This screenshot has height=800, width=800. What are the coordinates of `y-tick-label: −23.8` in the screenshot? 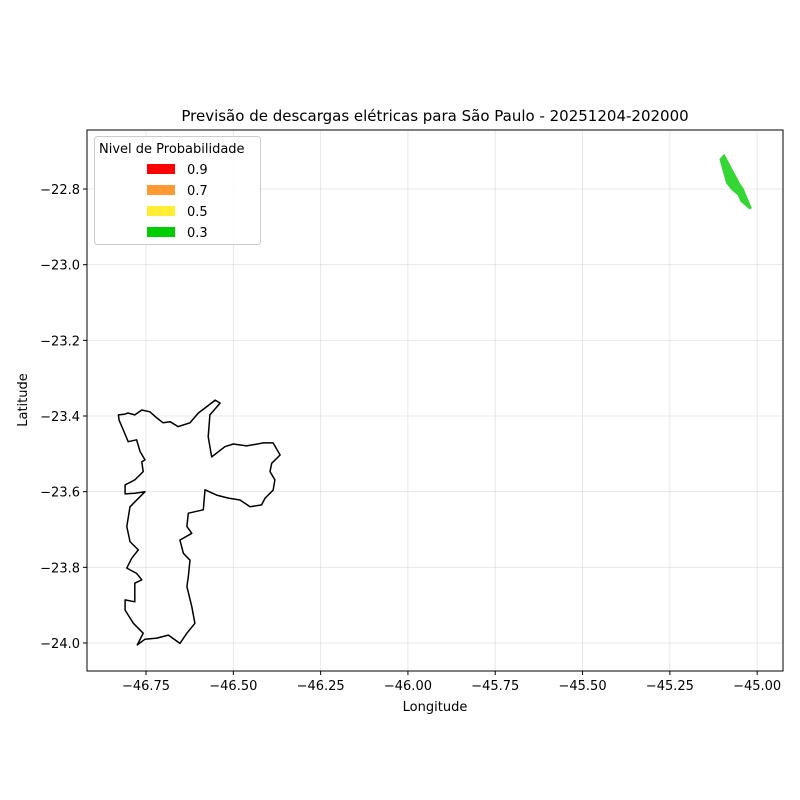 It's located at (60, 568).